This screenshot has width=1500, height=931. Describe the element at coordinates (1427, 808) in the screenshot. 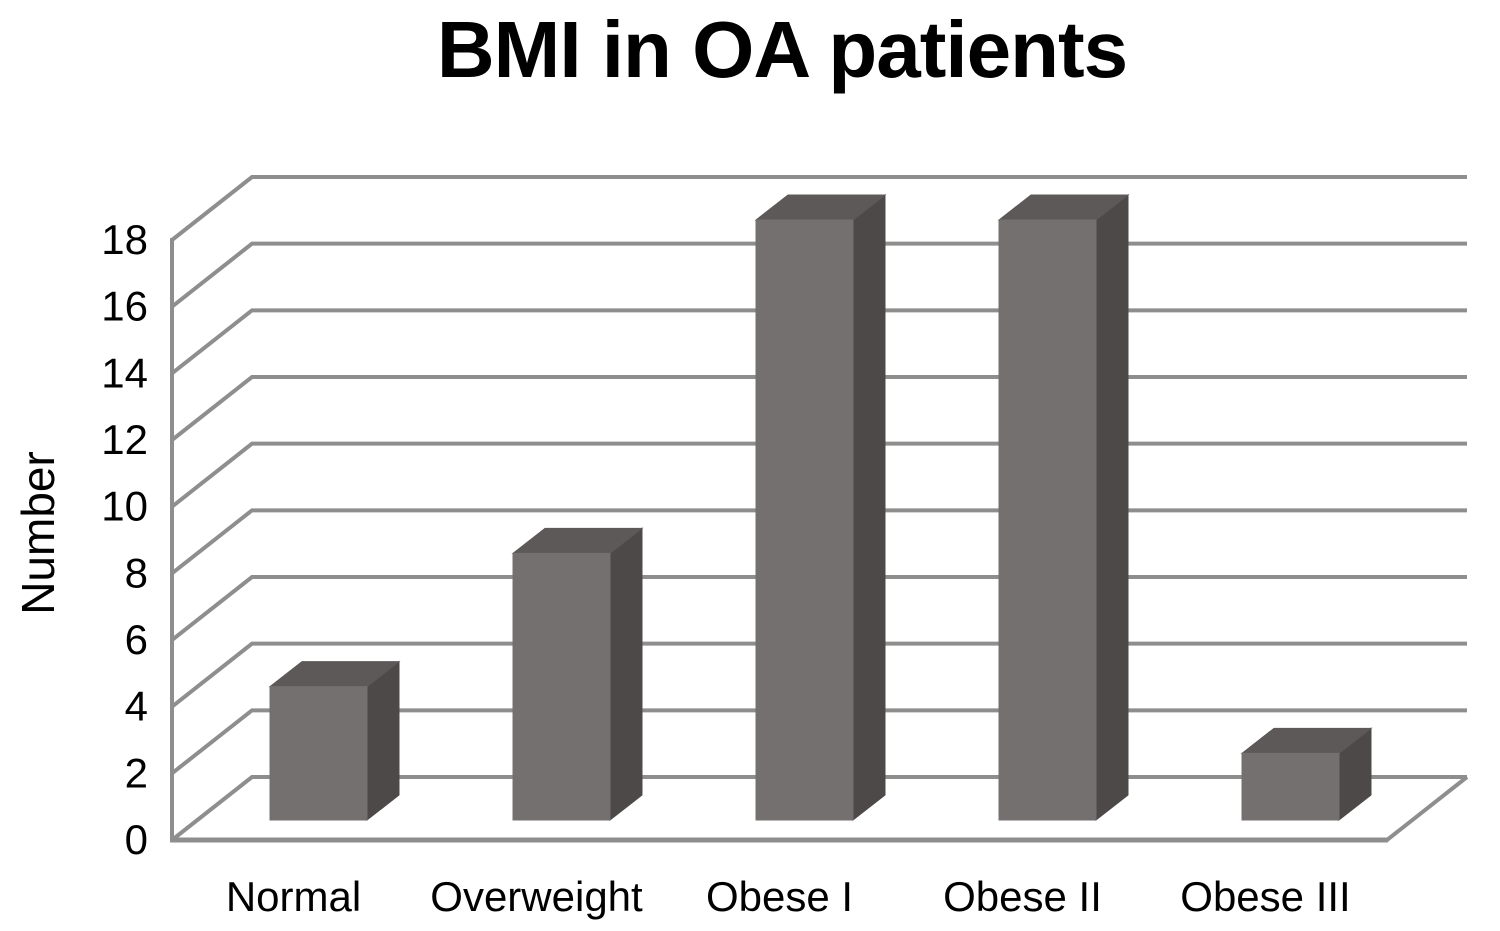

I see `floor-right-edge` at that location.